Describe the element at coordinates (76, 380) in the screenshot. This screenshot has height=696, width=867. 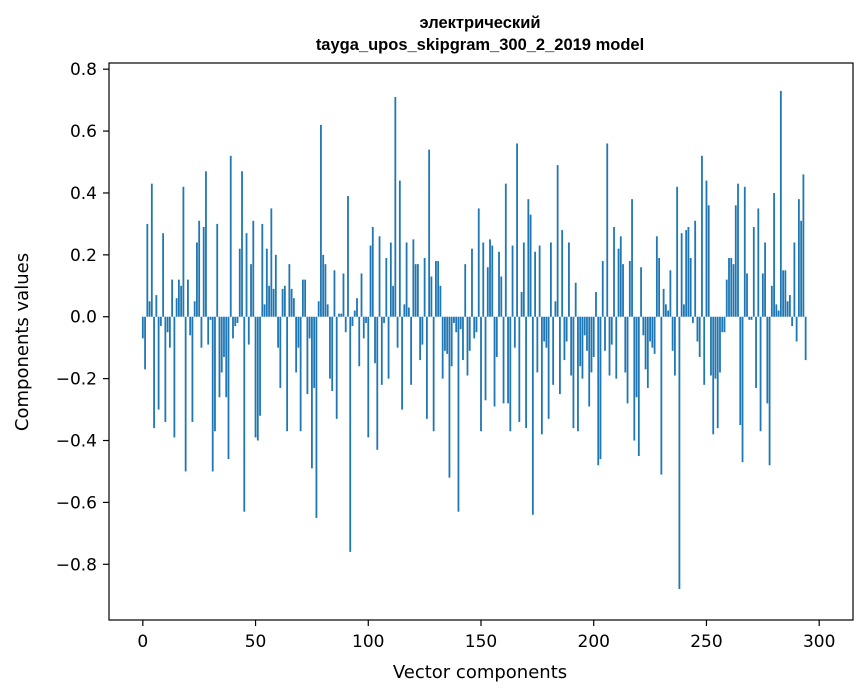
I see `y-tick-label: −0.2` at that location.